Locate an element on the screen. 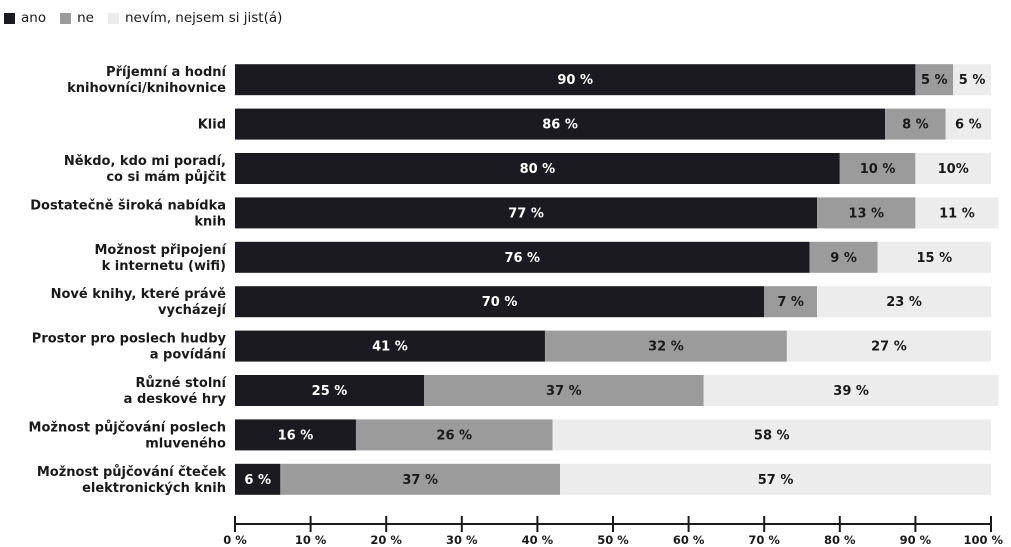  category-label: Možnost připojení k internetu (wifi) is located at coordinates (161, 258).